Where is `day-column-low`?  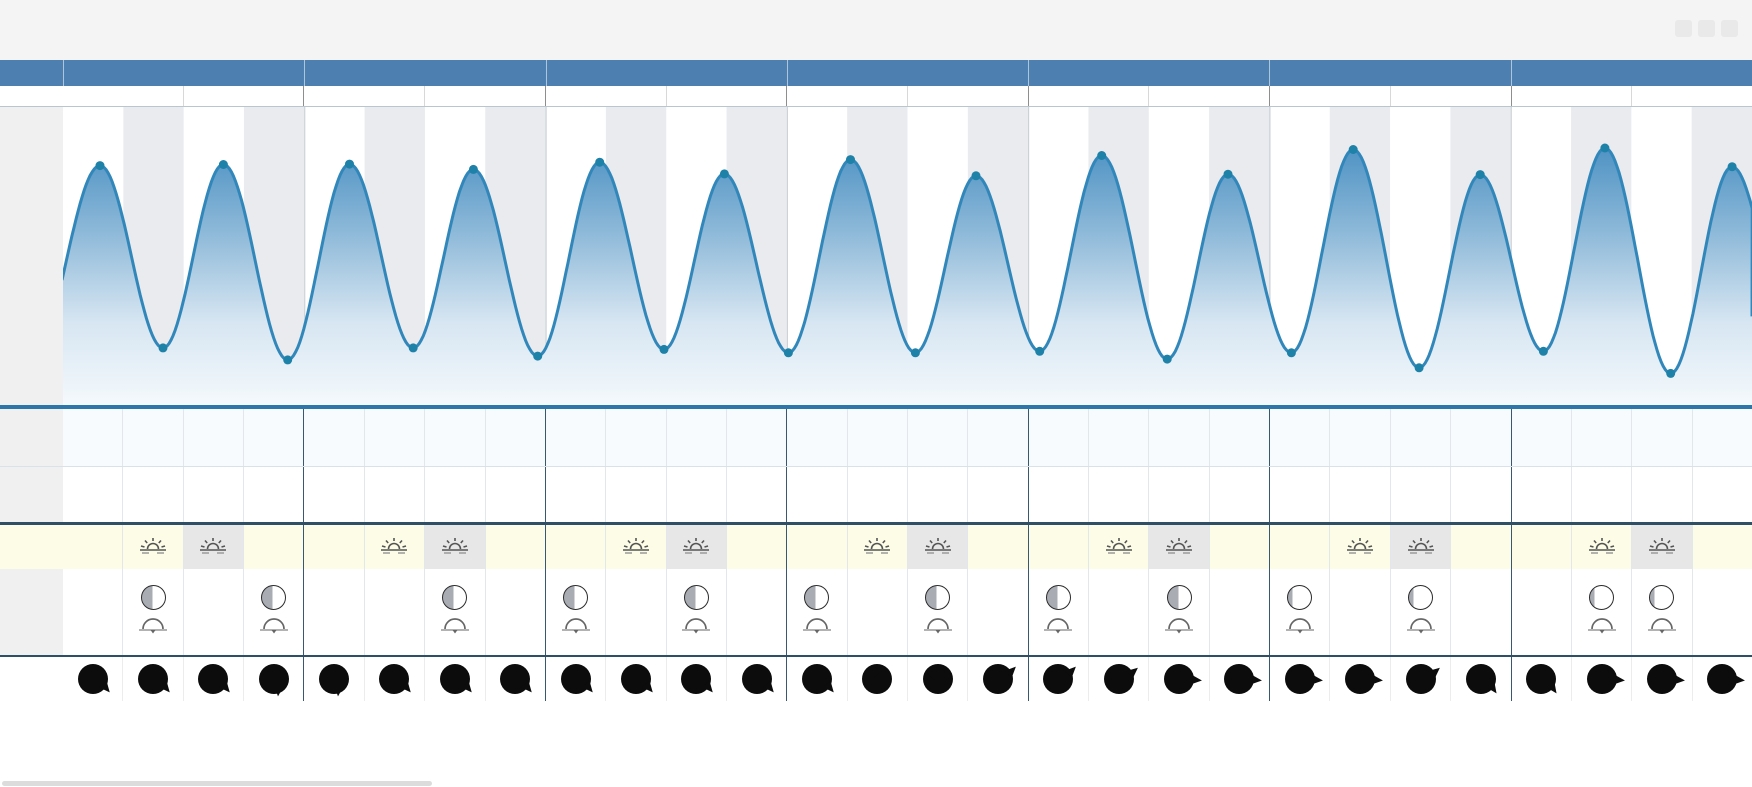 day-column-low is located at coordinates (183, 494).